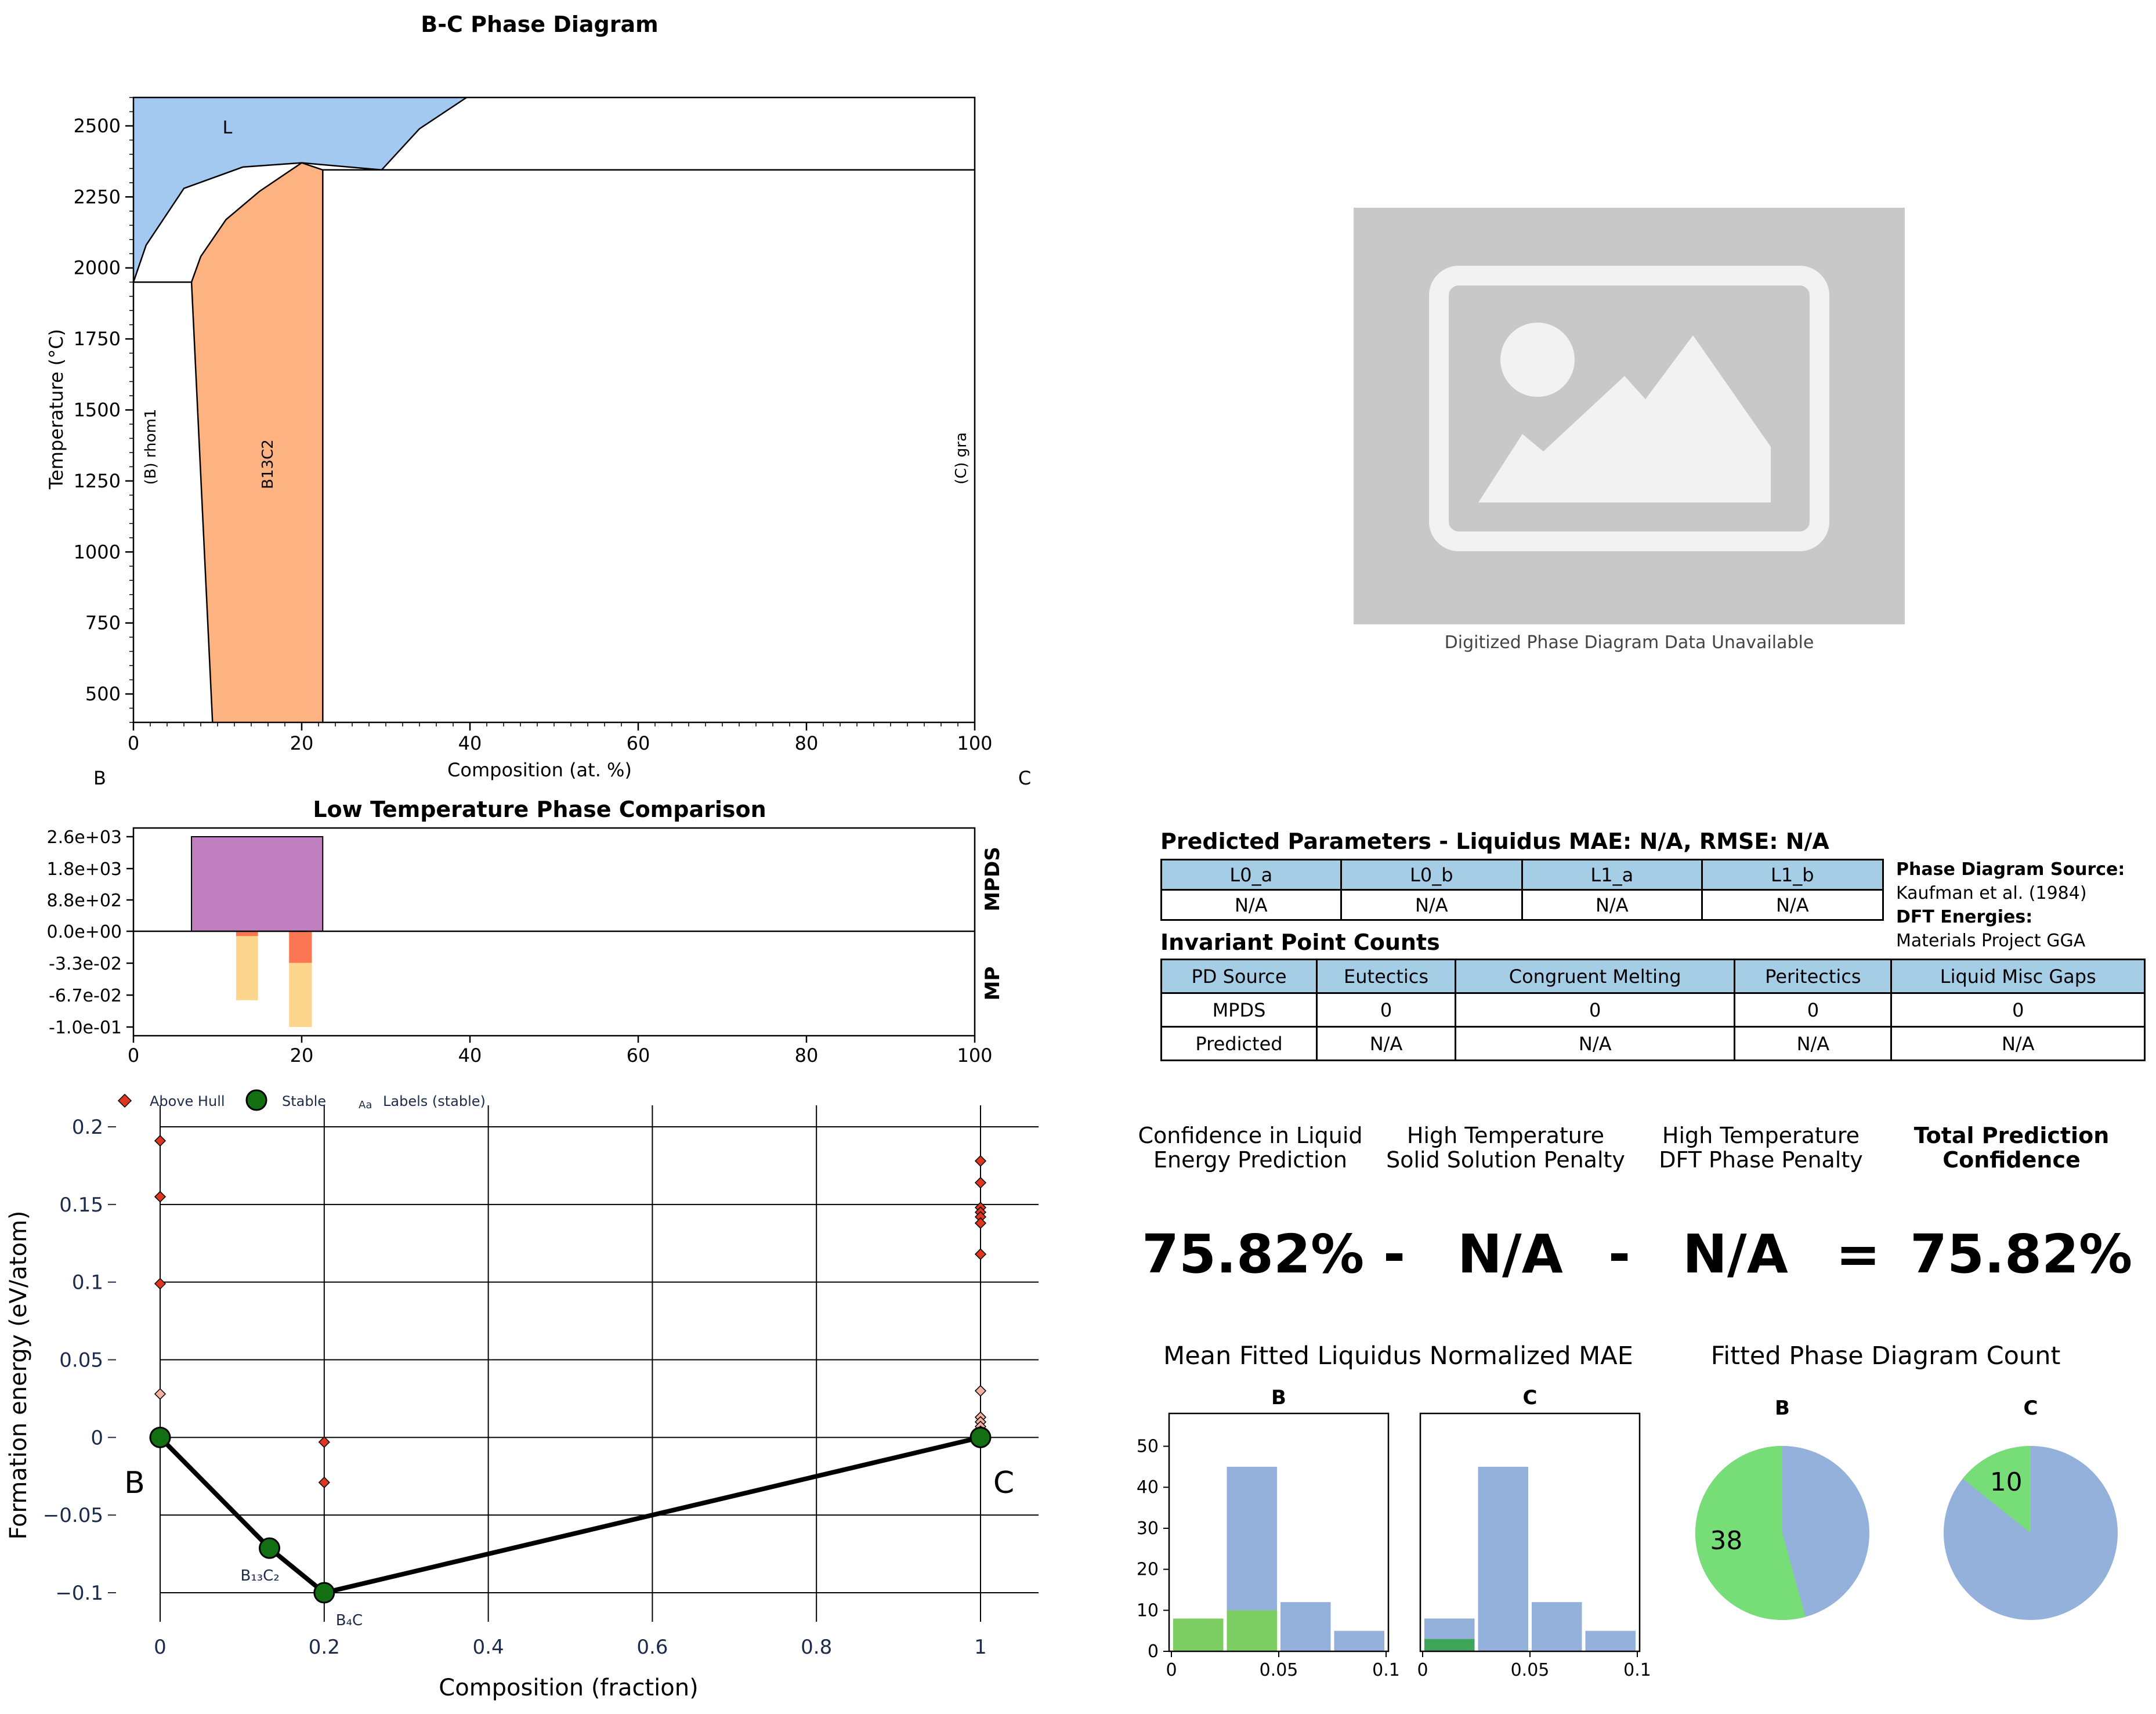 The height and width of the screenshot is (1714, 2156). What do you see at coordinates (1629, 416) in the screenshot?
I see `placeholder-image` at bounding box center [1629, 416].